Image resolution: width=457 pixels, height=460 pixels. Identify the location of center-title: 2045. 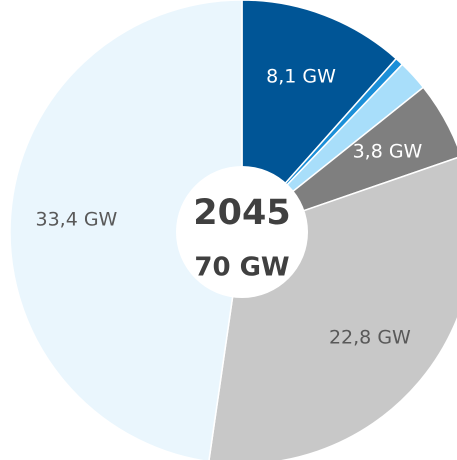
(241, 213).